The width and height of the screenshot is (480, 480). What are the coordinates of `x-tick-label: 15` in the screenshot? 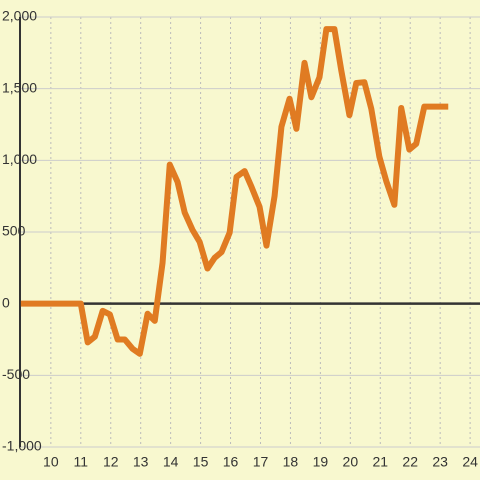 It's located at (201, 462).